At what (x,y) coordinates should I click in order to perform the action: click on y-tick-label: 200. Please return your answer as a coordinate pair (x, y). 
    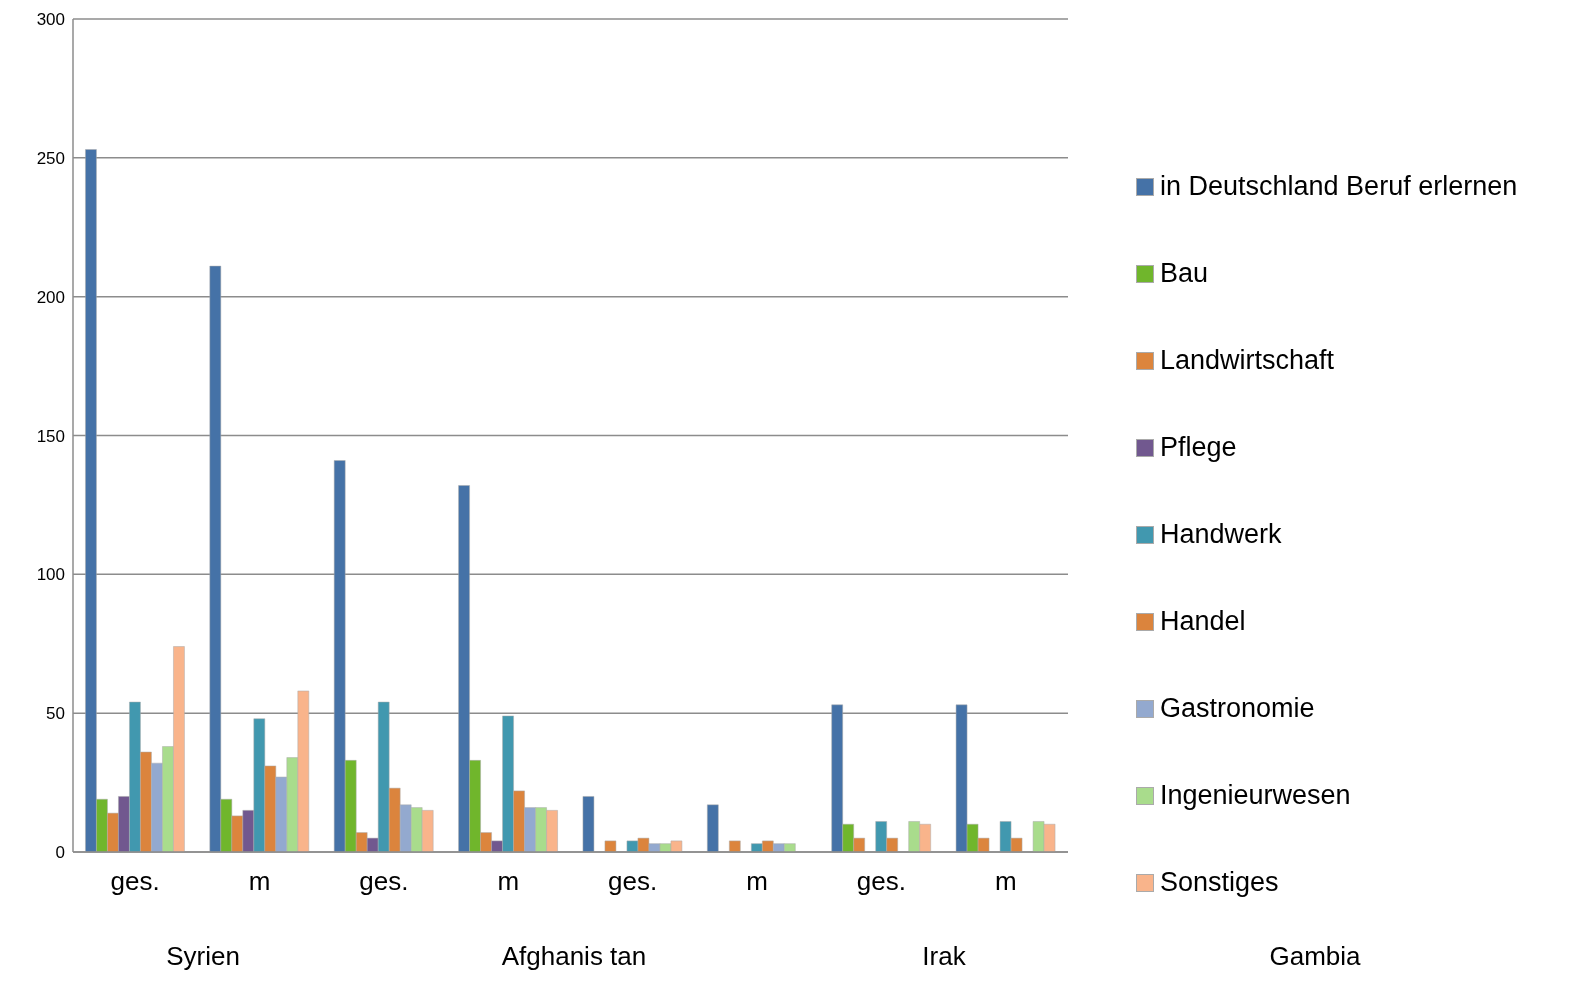
    Looking at the image, I should click on (50, 297).